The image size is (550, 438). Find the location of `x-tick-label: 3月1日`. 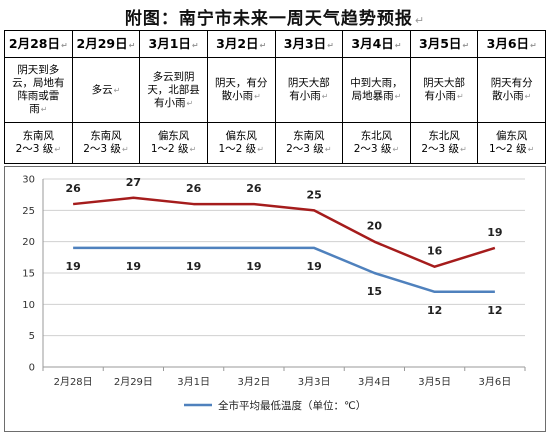

x-tick-label: 3月1日 is located at coordinates (193, 382).